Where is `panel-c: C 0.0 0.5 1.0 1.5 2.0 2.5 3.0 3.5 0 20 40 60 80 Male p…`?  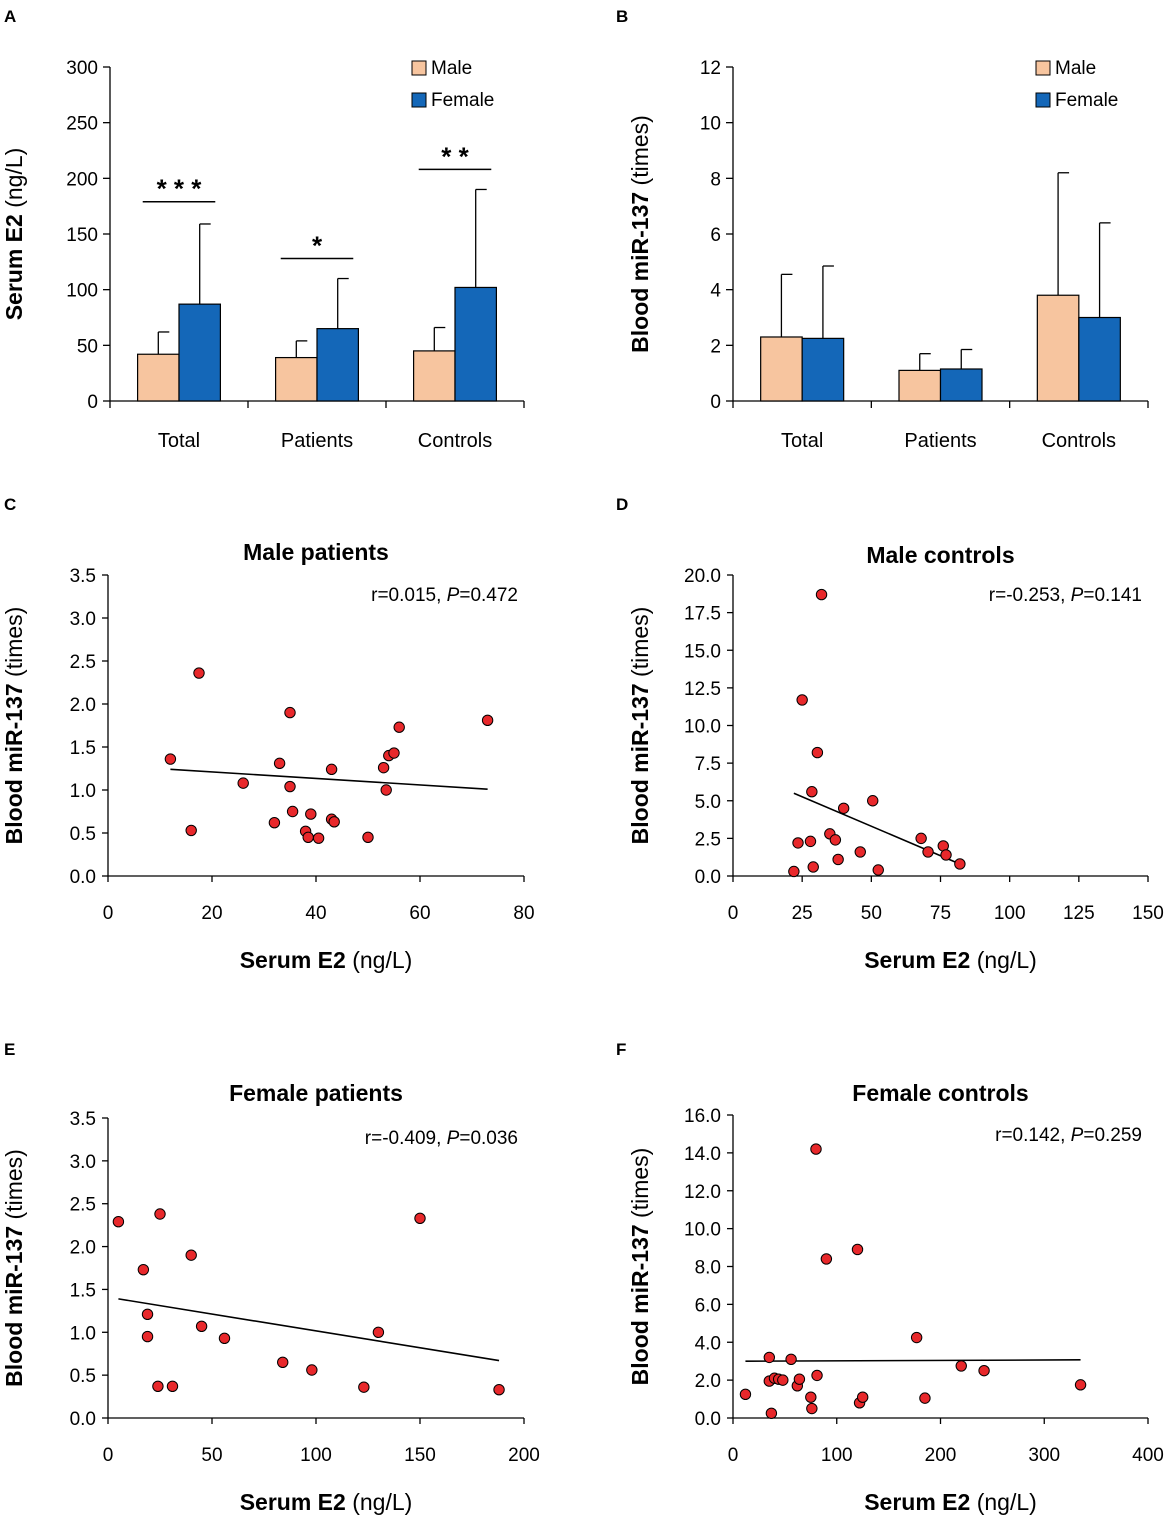 panel-c: C 0.0 0.5 1.0 1.5 2.0 2.5 3.0 3.5 0 20 40 60 80 Male p… is located at coordinates (269, 709).